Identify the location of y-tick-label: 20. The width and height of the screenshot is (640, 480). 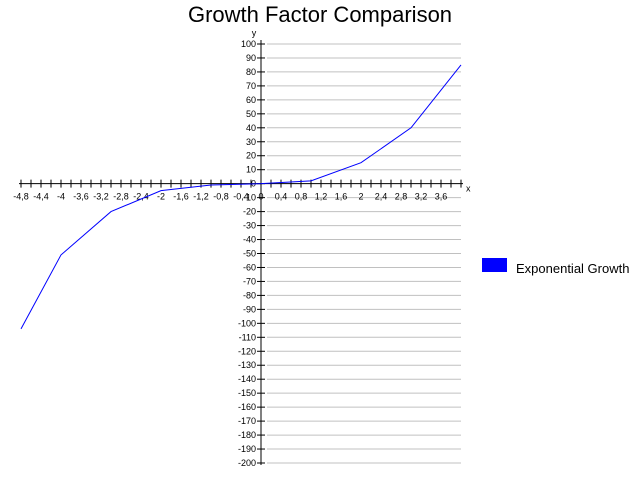
(251, 156).